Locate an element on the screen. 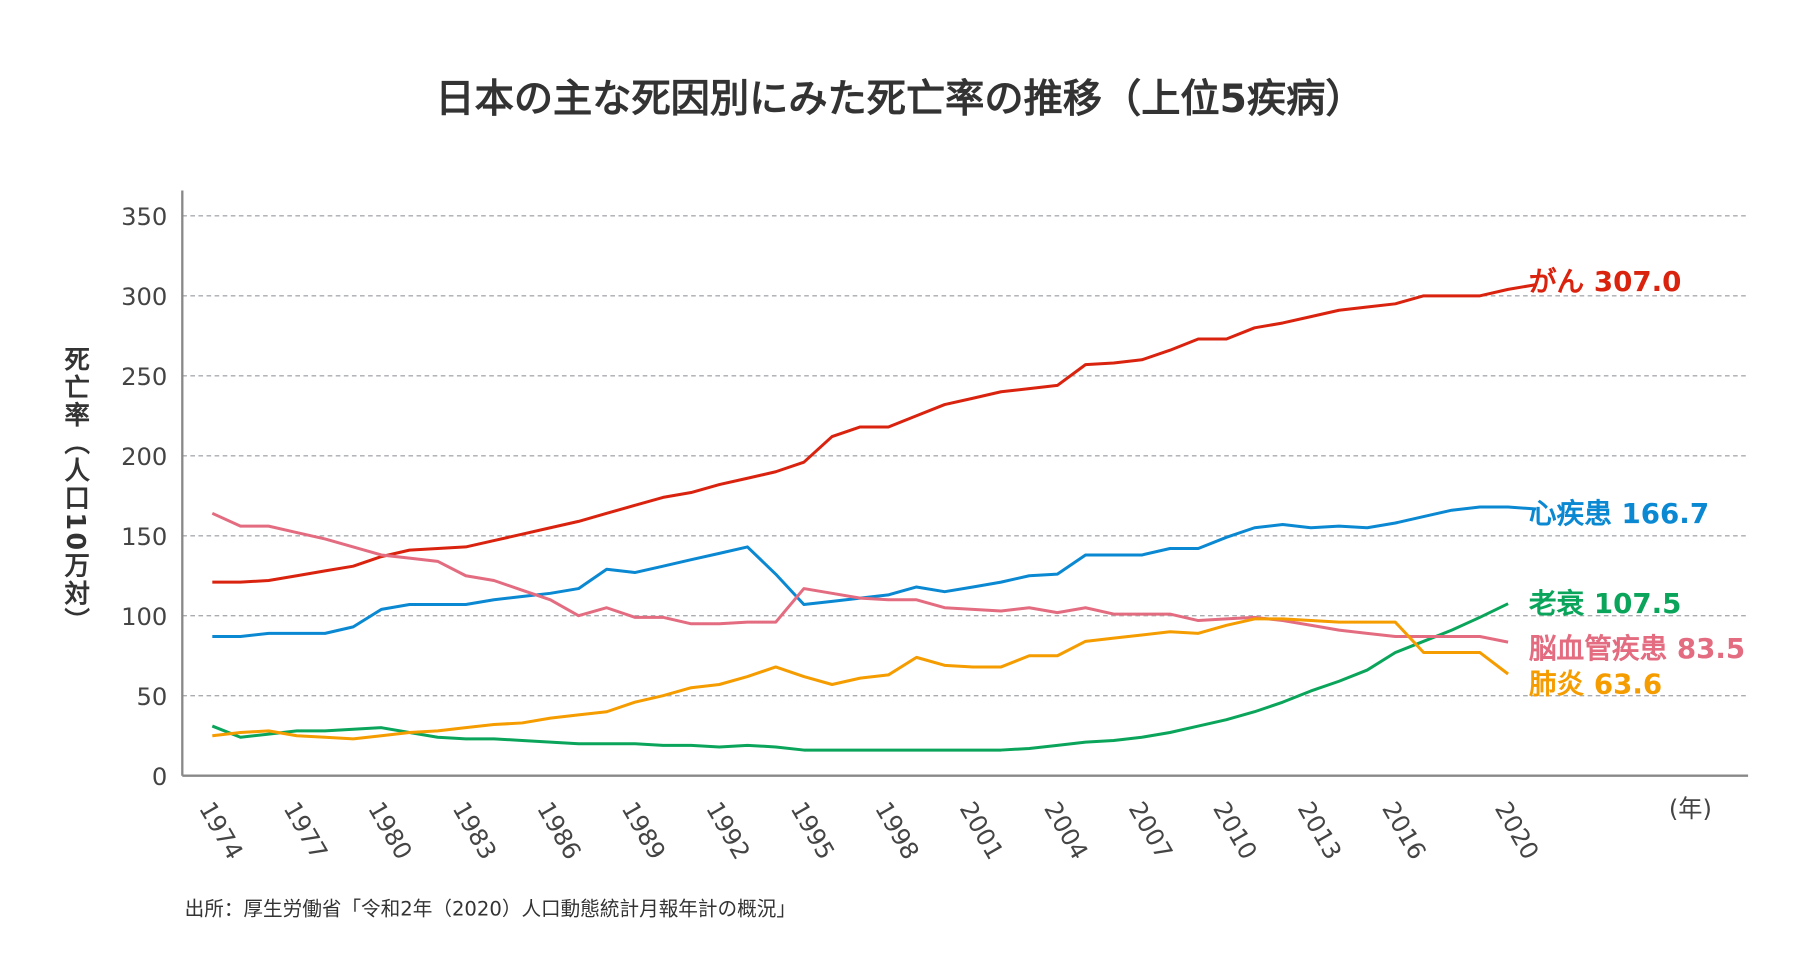  x-tick-label: 1983 is located at coordinates (474, 830).